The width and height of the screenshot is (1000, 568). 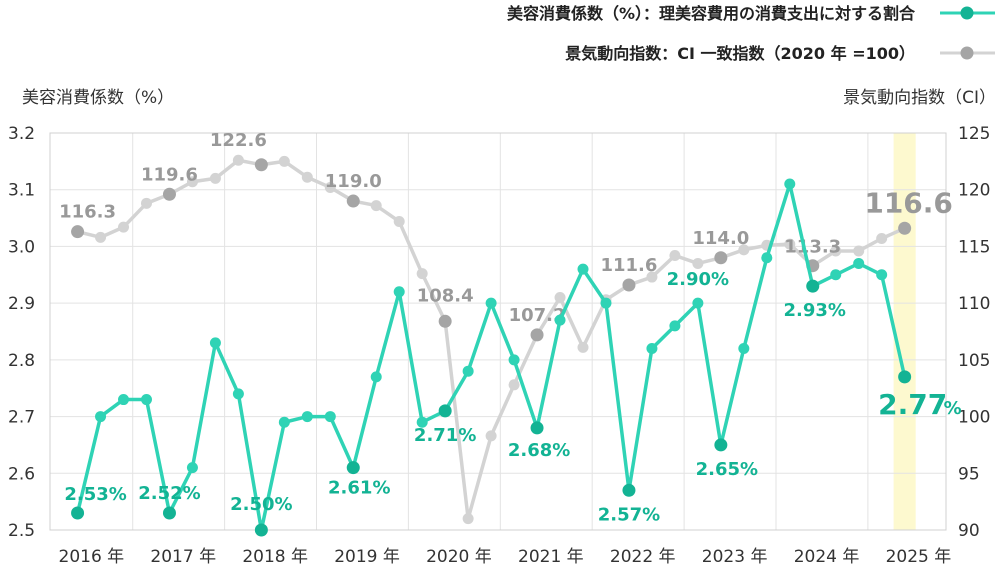 I want to click on x-tick-label: 2021 年, so click(x=551, y=557).